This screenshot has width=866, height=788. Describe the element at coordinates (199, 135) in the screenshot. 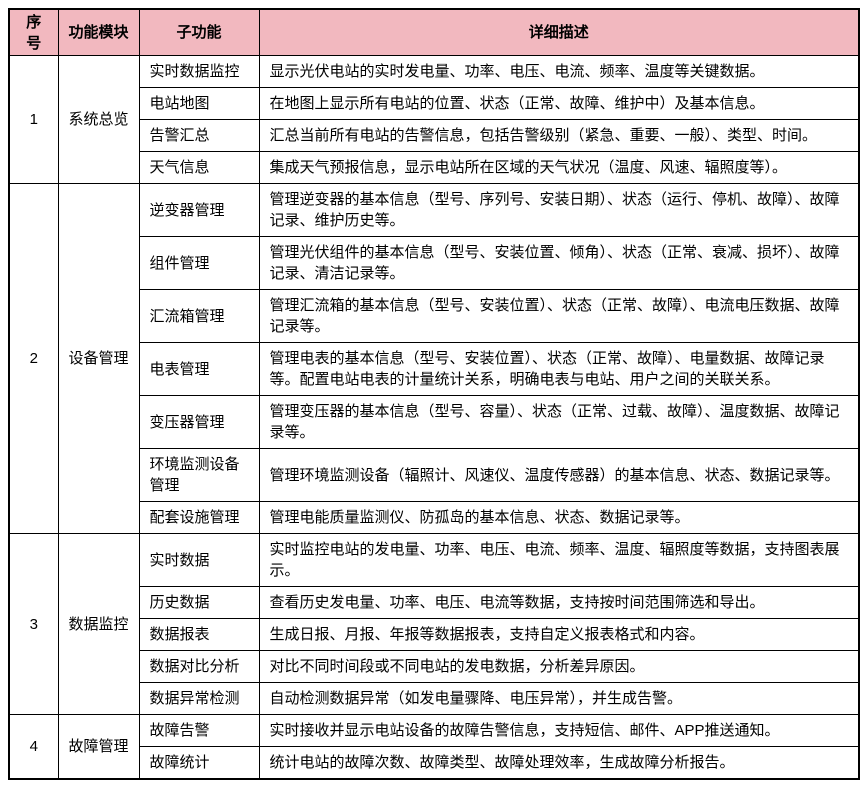

I see `subfunction-cell: 告警汇总` at that location.